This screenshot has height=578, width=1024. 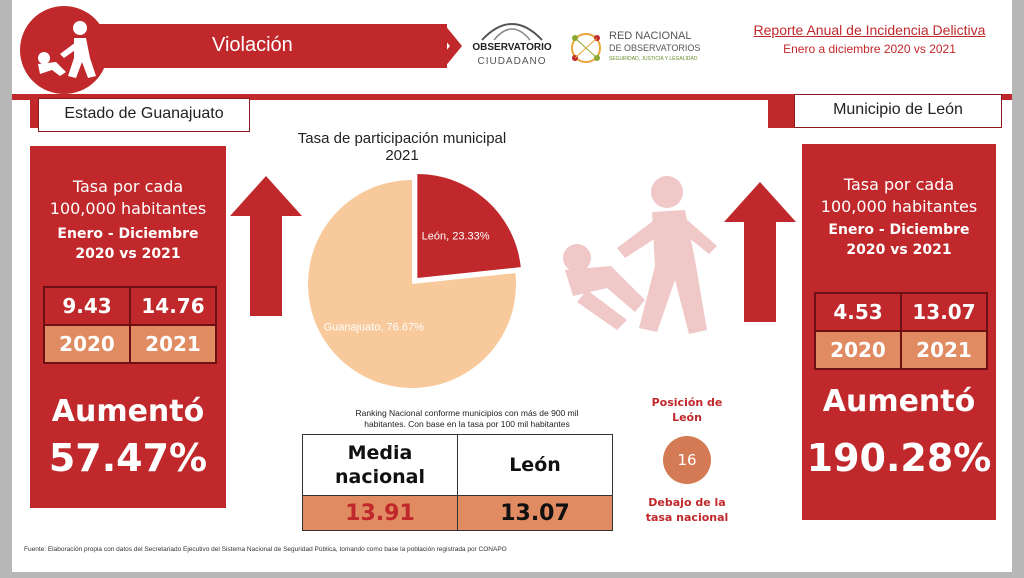 I want to click on position-below-1: Debajo de la, so click(x=687, y=502).